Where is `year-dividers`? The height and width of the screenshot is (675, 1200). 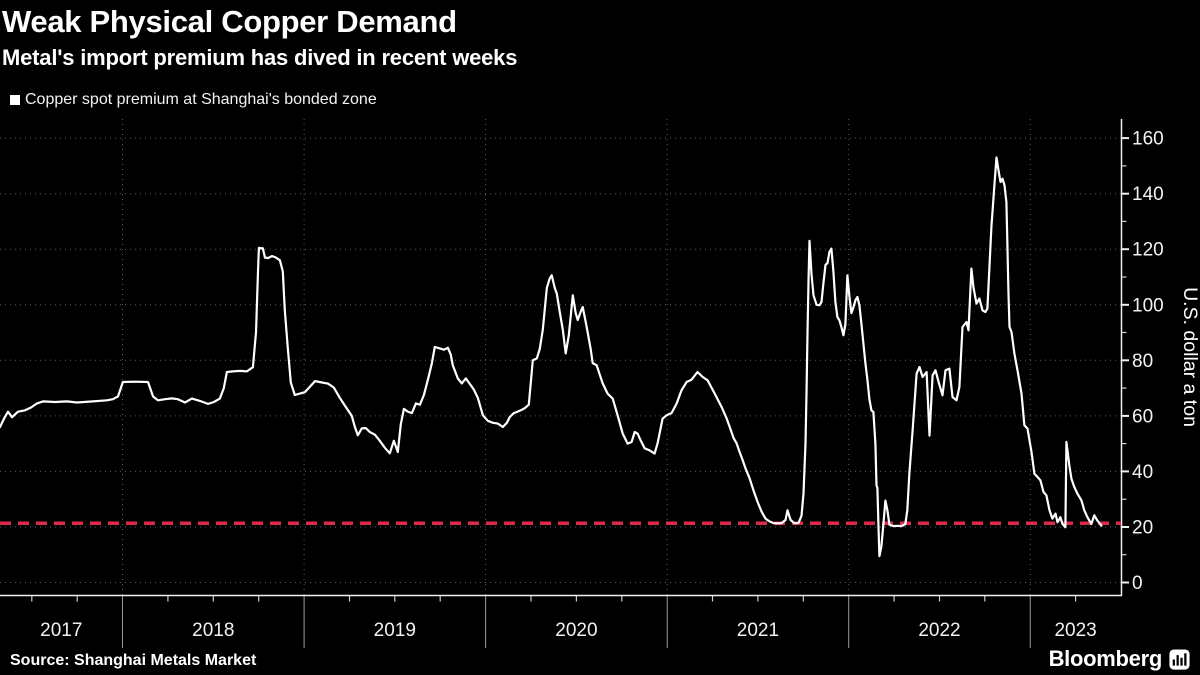
year-dividers is located at coordinates (576, 622).